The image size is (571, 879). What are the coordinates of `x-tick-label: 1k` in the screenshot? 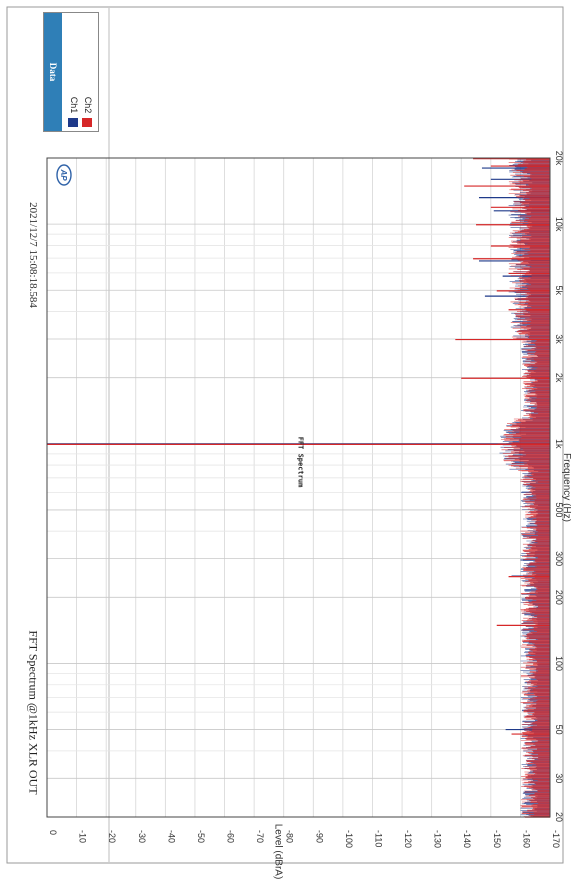 It's located at (559, 444).